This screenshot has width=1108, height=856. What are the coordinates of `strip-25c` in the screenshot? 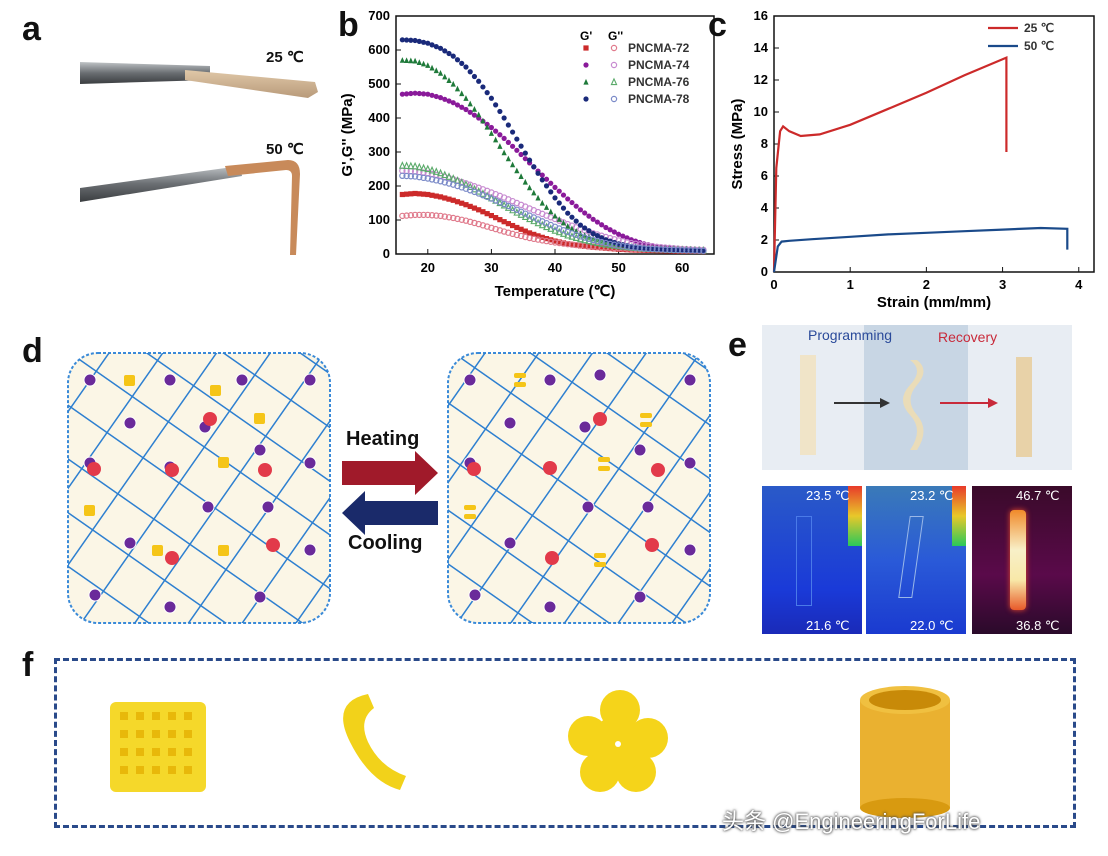 It's located at (251, 84).